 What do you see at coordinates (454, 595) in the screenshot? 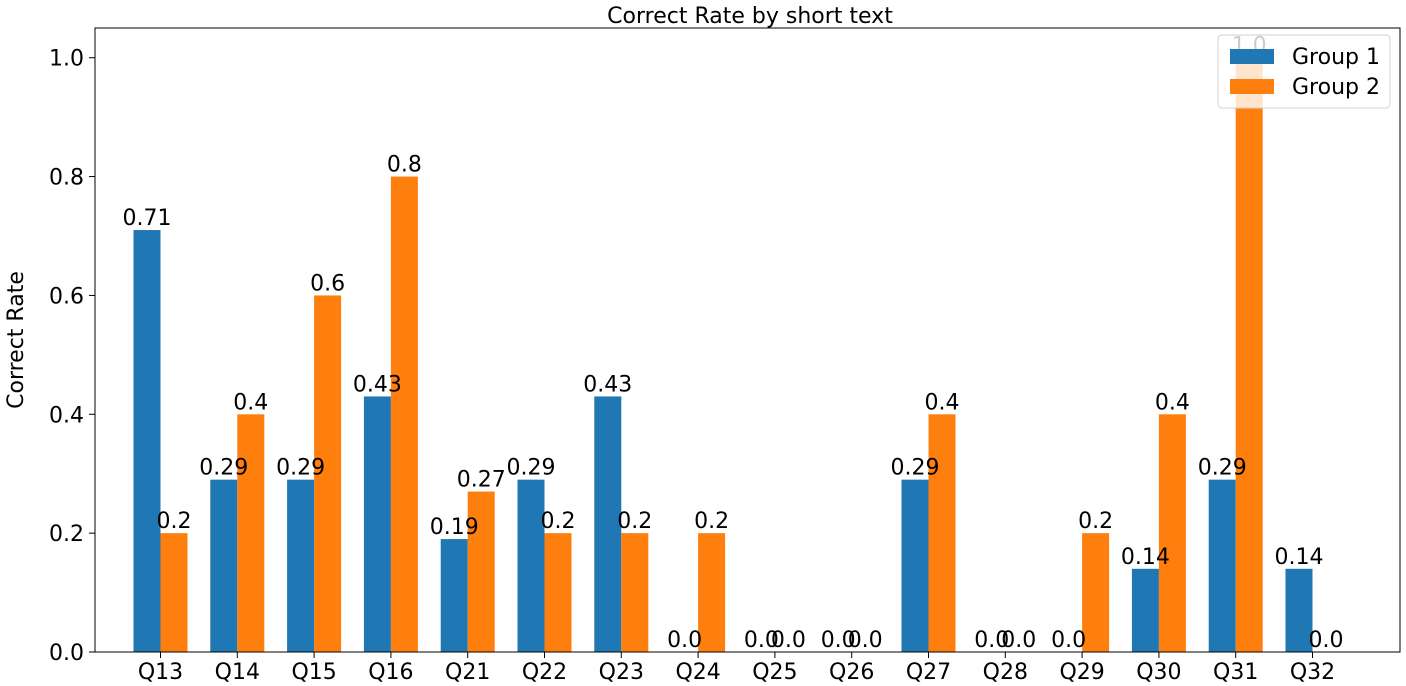
I see `bar-group-1-q21` at bounding box center [454, 595].